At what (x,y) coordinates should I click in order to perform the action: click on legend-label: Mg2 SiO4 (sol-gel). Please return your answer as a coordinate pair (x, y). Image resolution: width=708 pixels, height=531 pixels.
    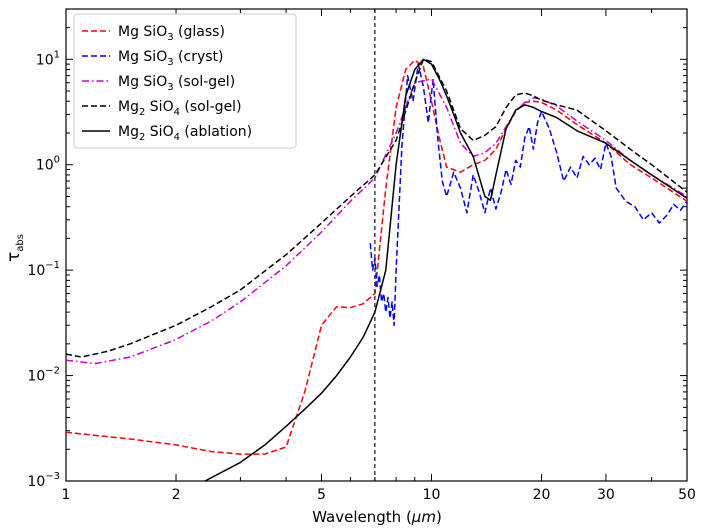
    Looking at the image, I should click on (180, 108).